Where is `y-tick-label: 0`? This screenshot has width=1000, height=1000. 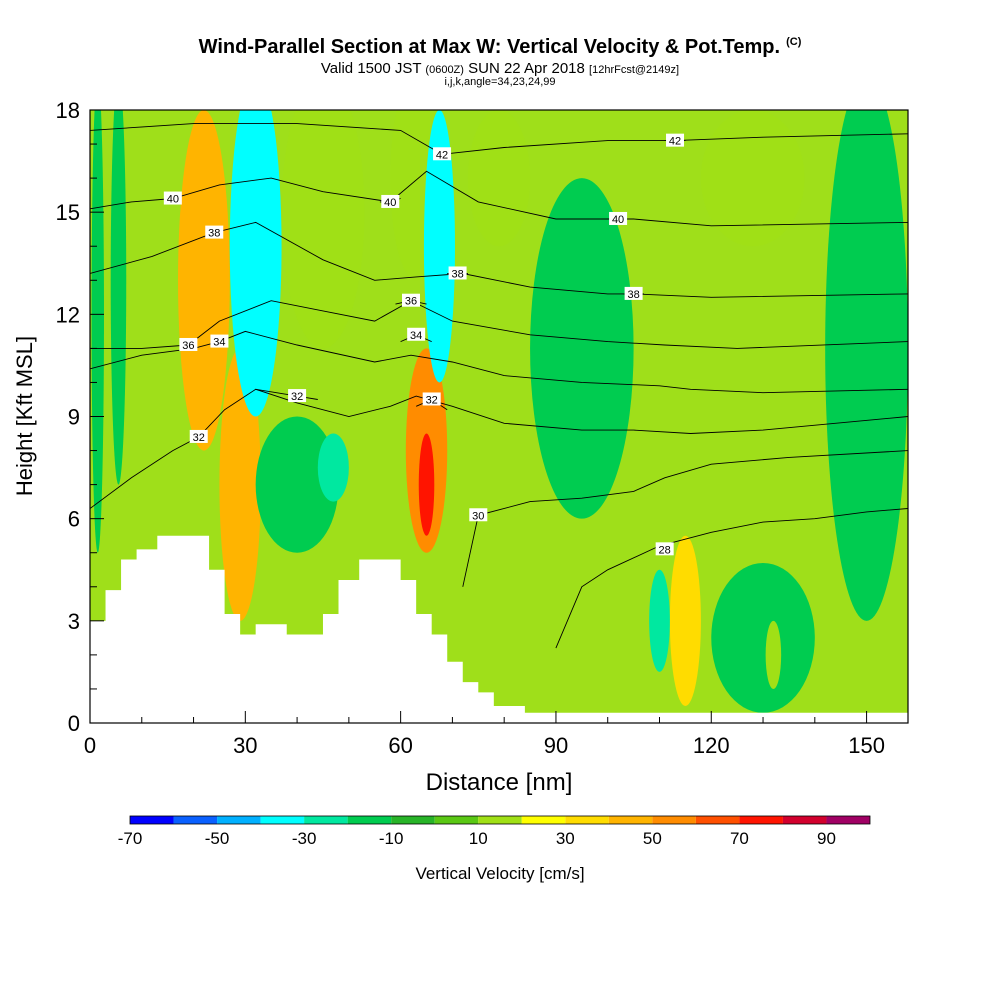 y-tick-label: 0 is located at coordinates (74, 723).